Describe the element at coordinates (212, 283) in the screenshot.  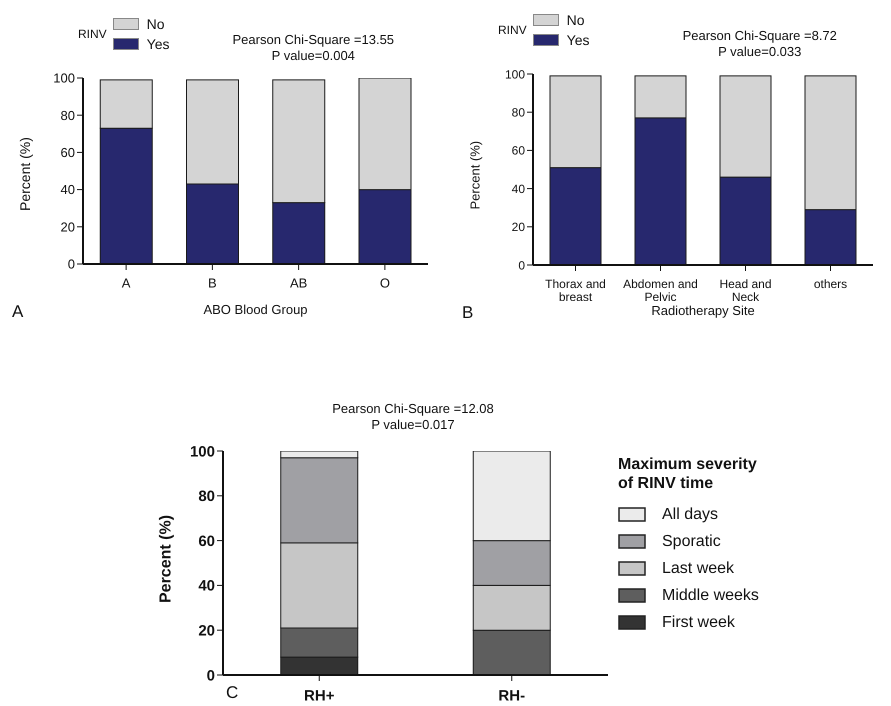
I see `x-tick-label: B` at that location.